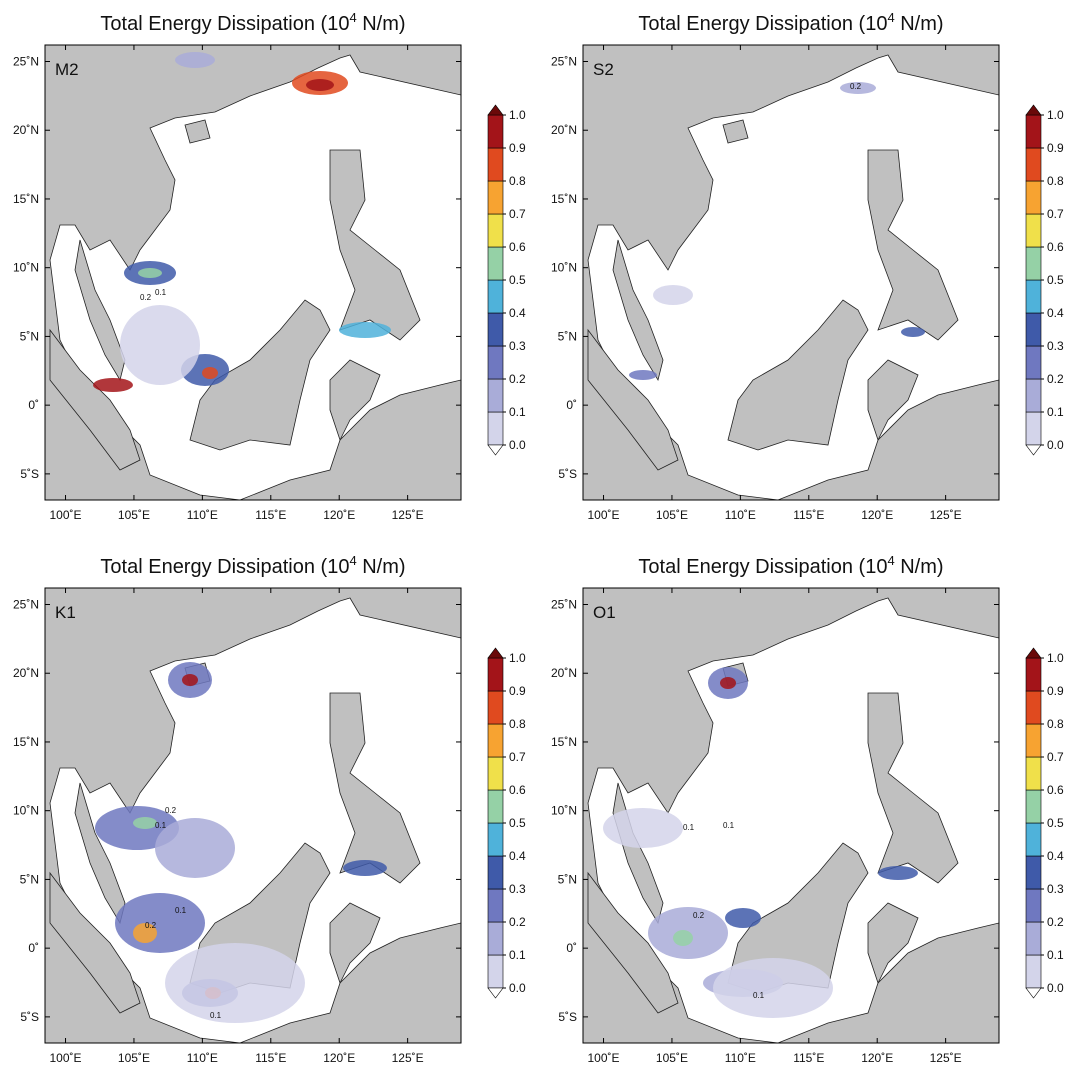 This screenshot has height=1090, width=1084. I want to click on title-text: Total Energy Dissipation (10, so click(224, 567).